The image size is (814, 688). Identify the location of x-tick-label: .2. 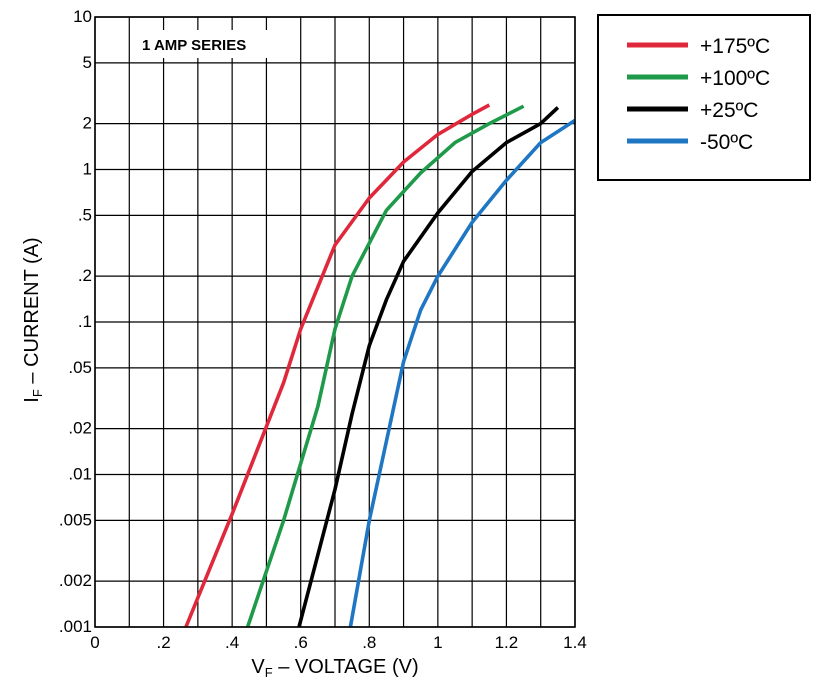
(163, 642).